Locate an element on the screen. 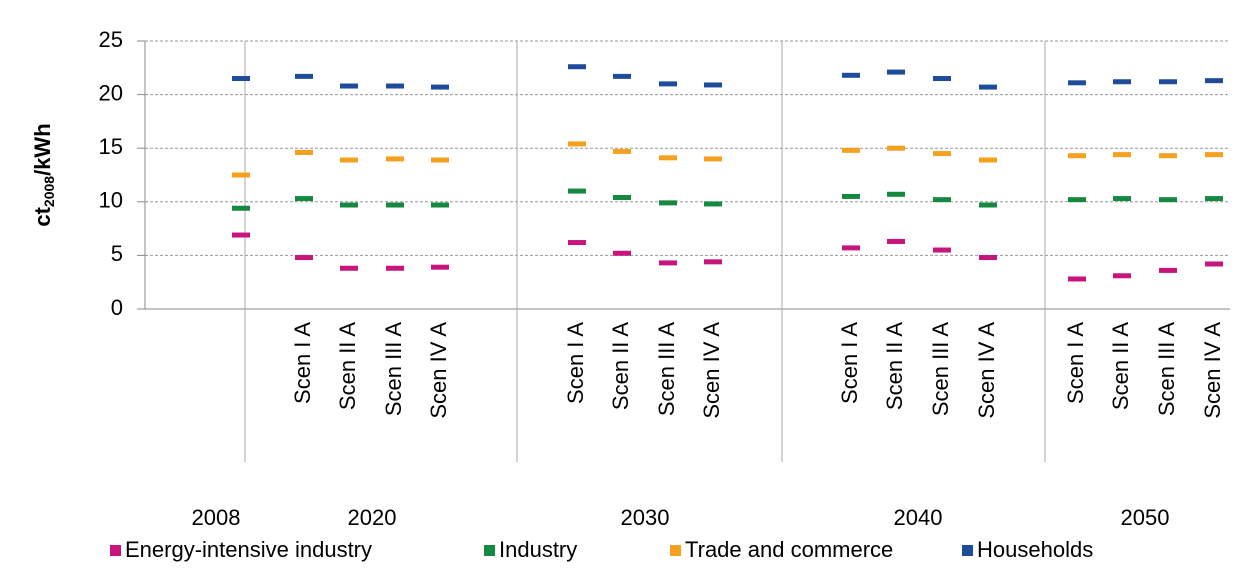 This screenshot has height=568, width=1242. y-axis-label: ct2008/kWh is located at coordinates (43, 174).